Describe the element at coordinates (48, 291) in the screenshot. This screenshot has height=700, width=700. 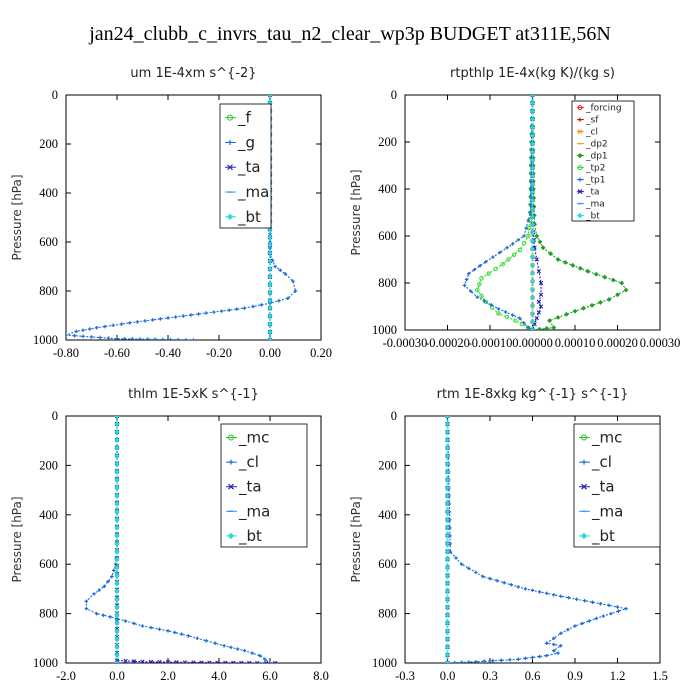
I see `y-tick-label: 800` at that location.